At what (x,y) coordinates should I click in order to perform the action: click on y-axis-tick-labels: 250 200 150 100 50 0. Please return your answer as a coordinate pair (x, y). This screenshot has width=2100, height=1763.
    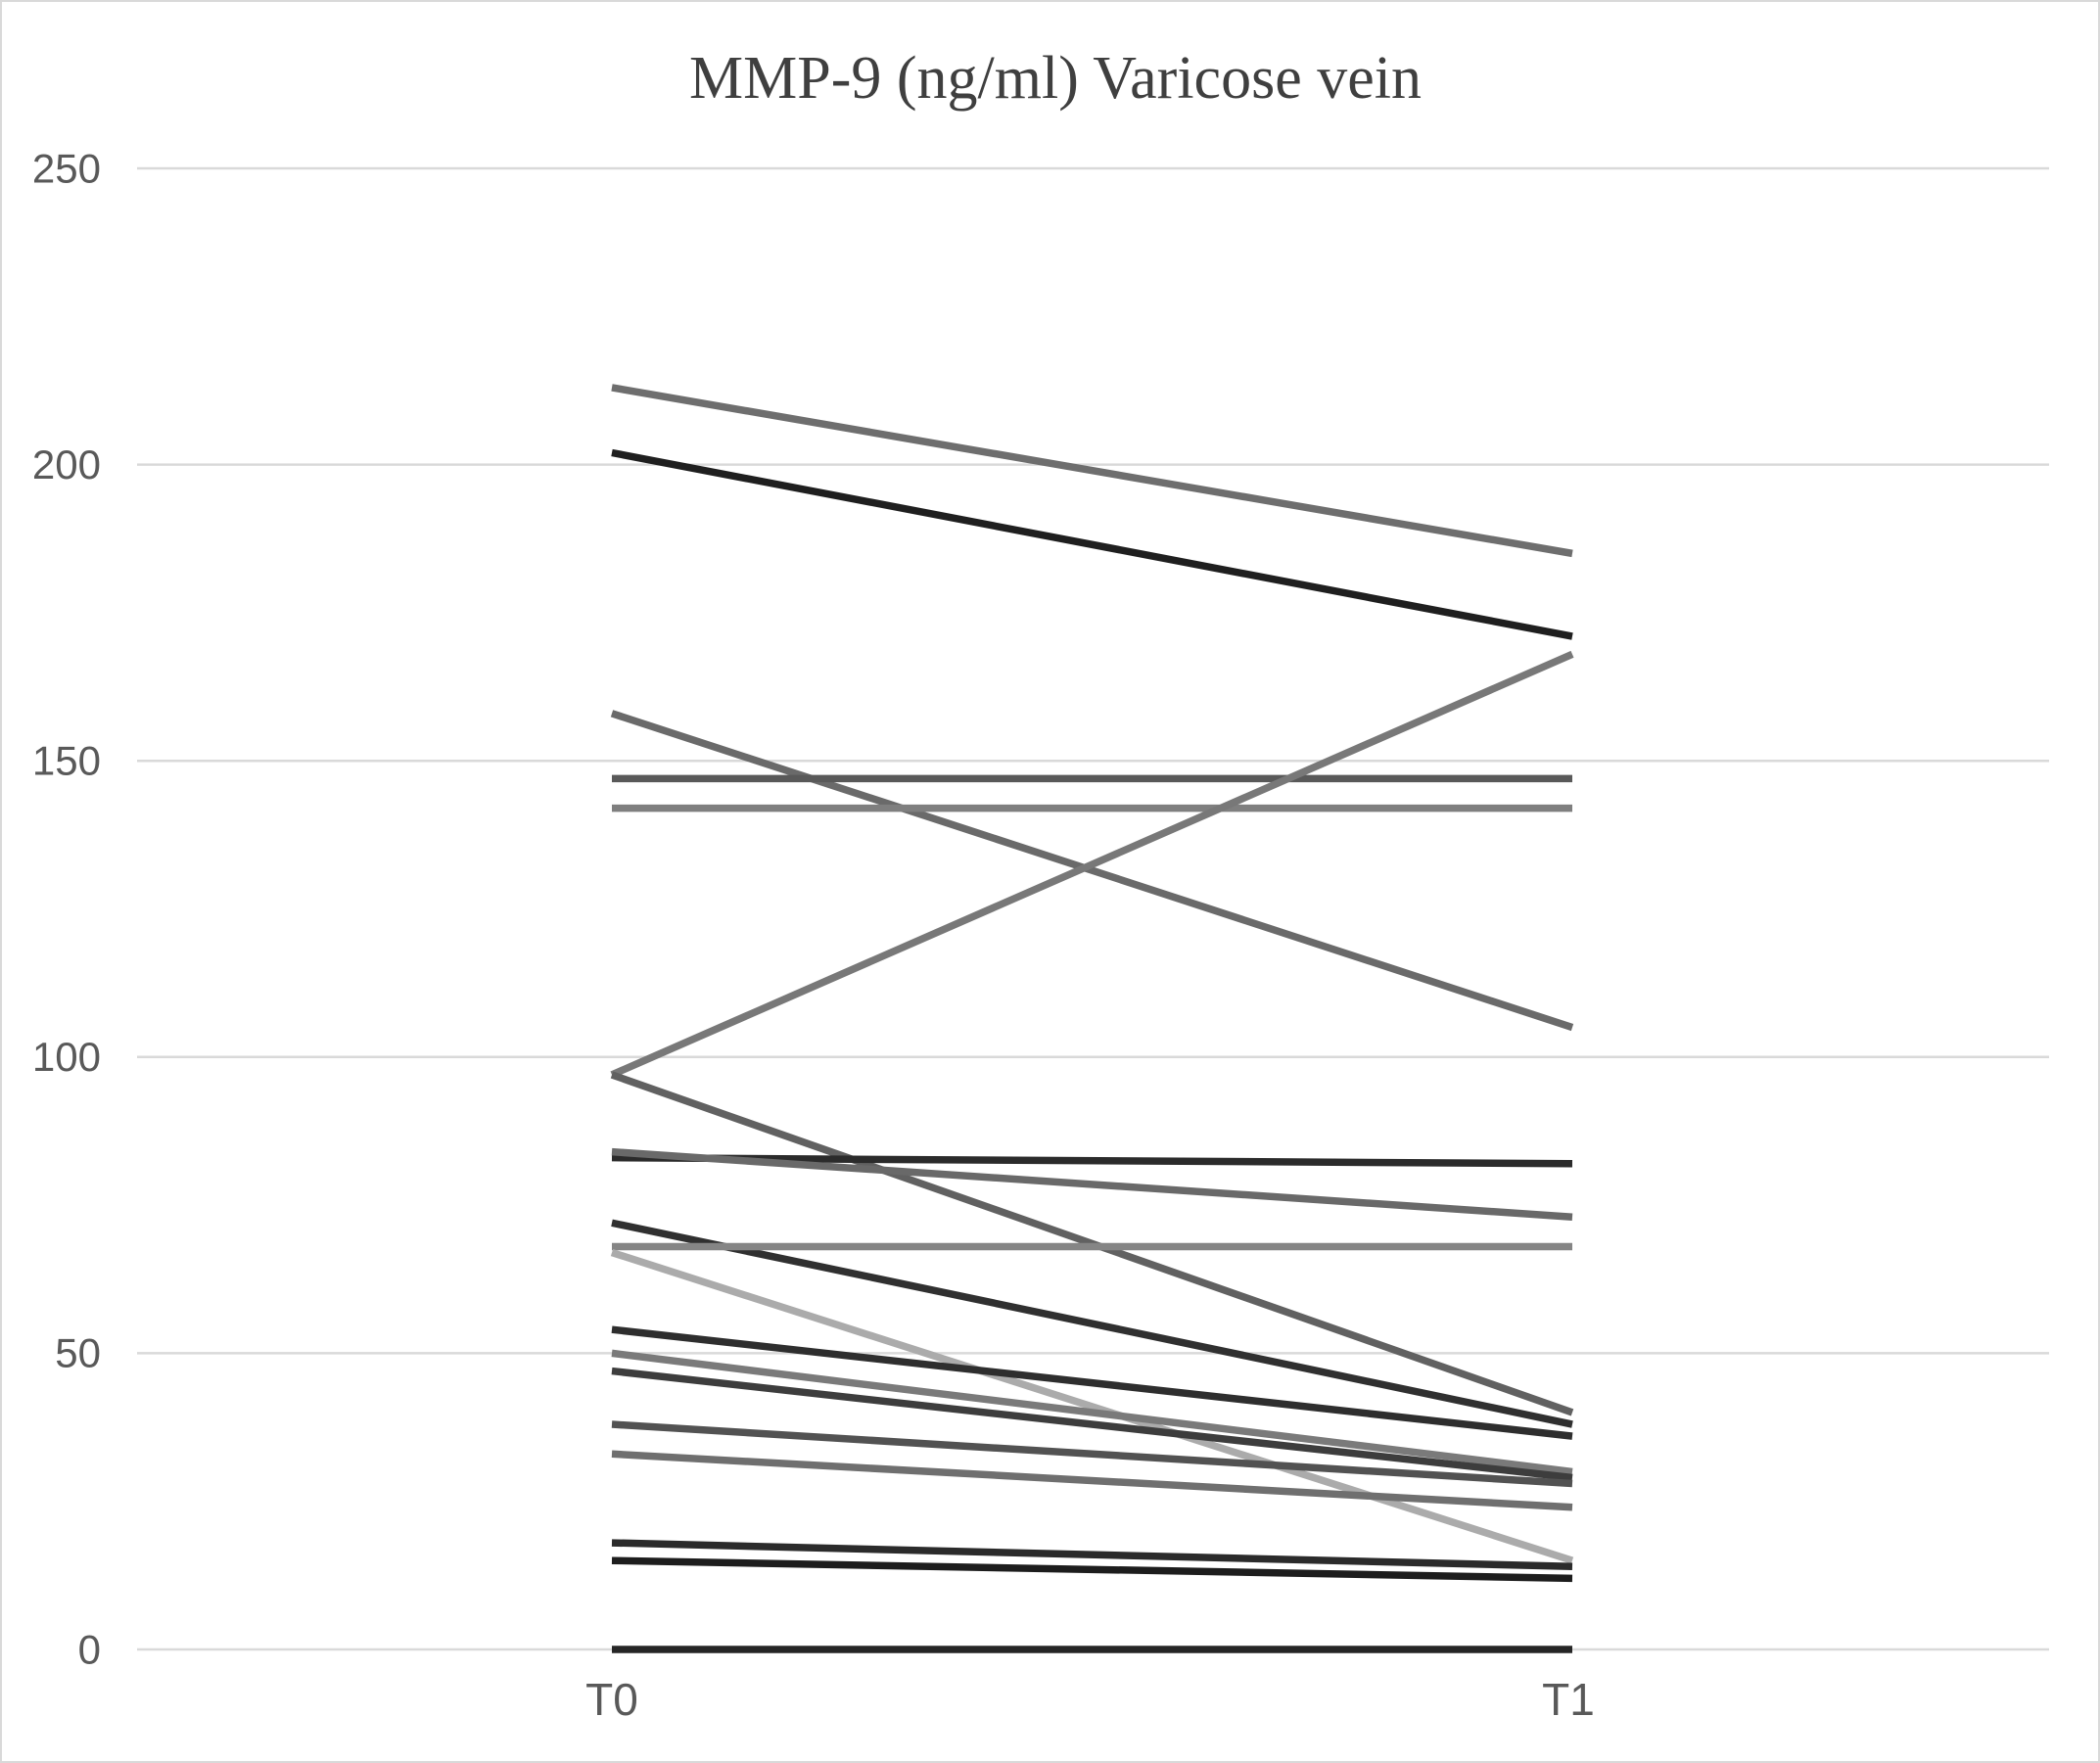
    Looking at the image, I should click on (66, 909).